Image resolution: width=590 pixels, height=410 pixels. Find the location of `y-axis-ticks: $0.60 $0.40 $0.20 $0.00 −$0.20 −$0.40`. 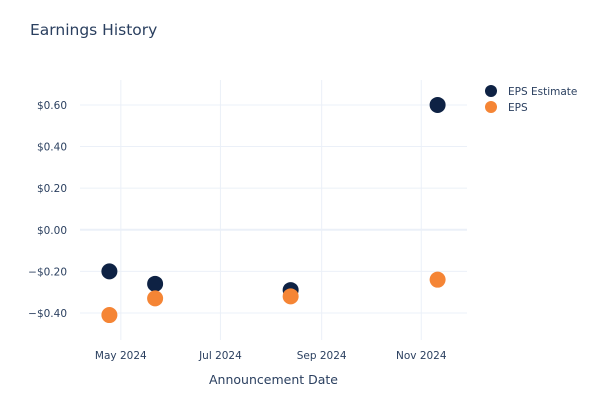

y-axis-ticks: $0.60 $0.40 $0.20 $0.00 −$0.20 −$0.40 is located at coordinates (47, 210).